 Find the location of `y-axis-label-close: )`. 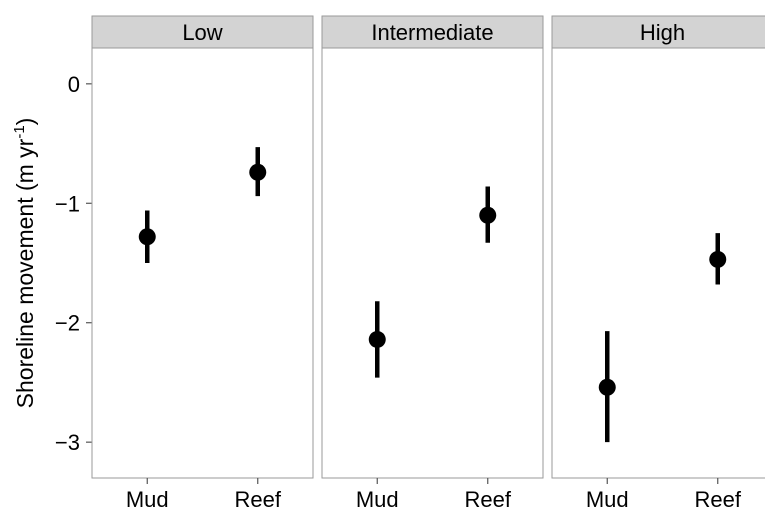

y-axis-label-close: ) is located at coordinates (25, 122).